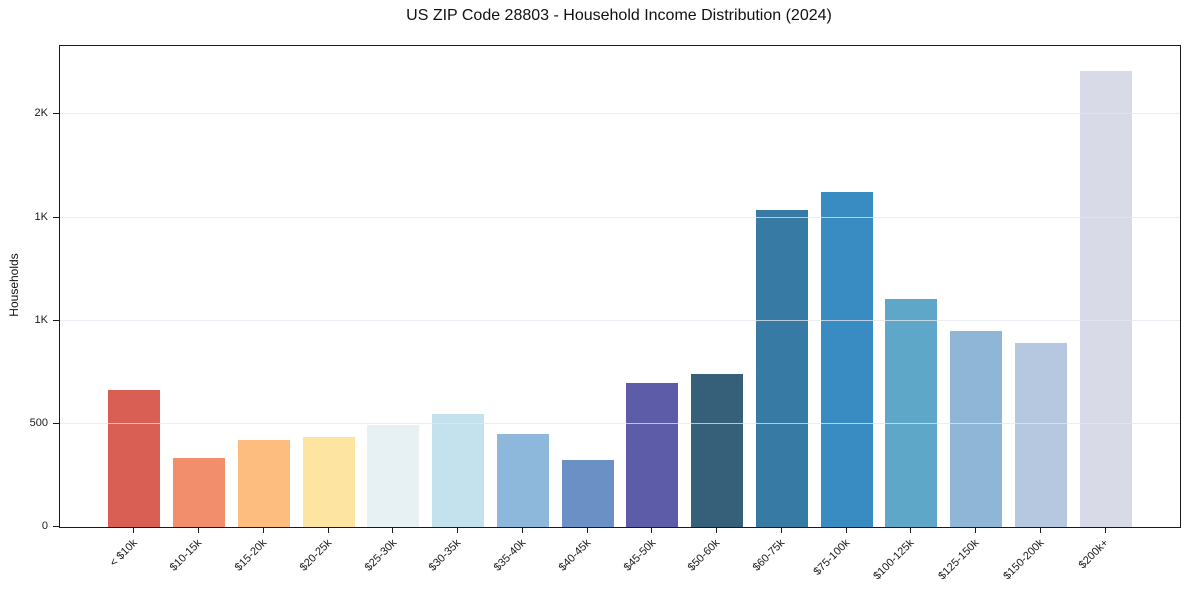 The height and width of the screenshot is (590, 1189). Describe the element at coordinates (832, 557) in the screenshot. I see `x-tick-label: $75-100k` at that location.